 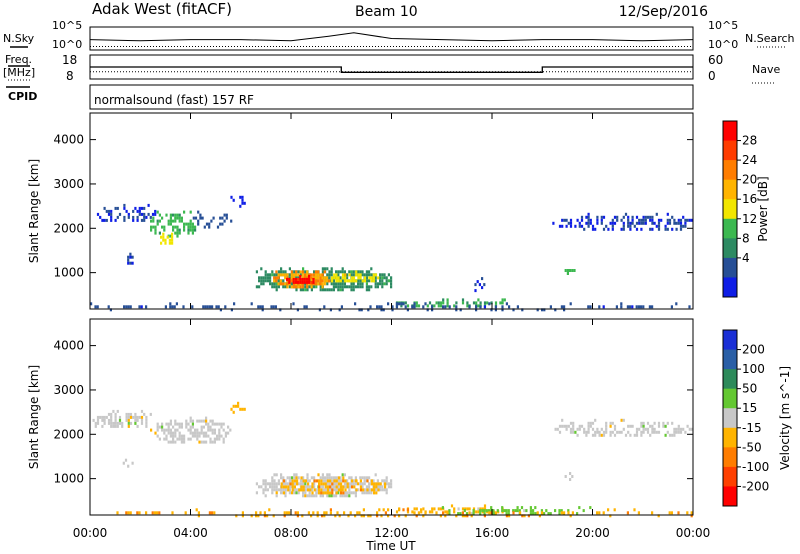 I want to click on colorbar-tick-label: -100, so click(x=755, y=467).